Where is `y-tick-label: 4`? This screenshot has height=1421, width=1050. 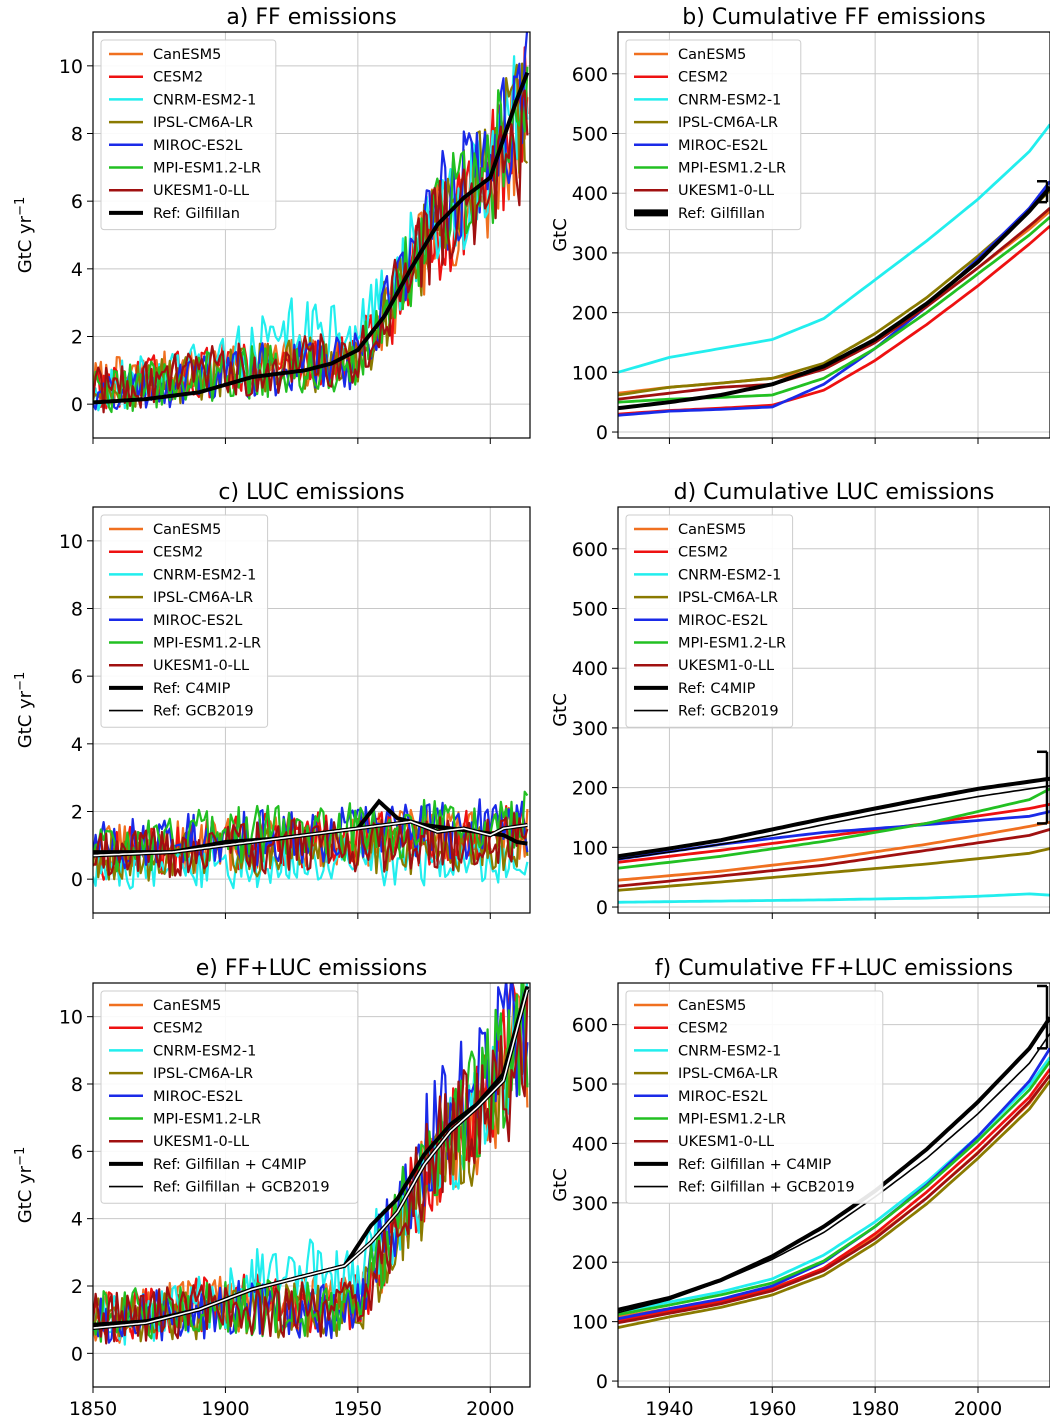 y-tick-label: 4 is located at coordinates (77, 270).